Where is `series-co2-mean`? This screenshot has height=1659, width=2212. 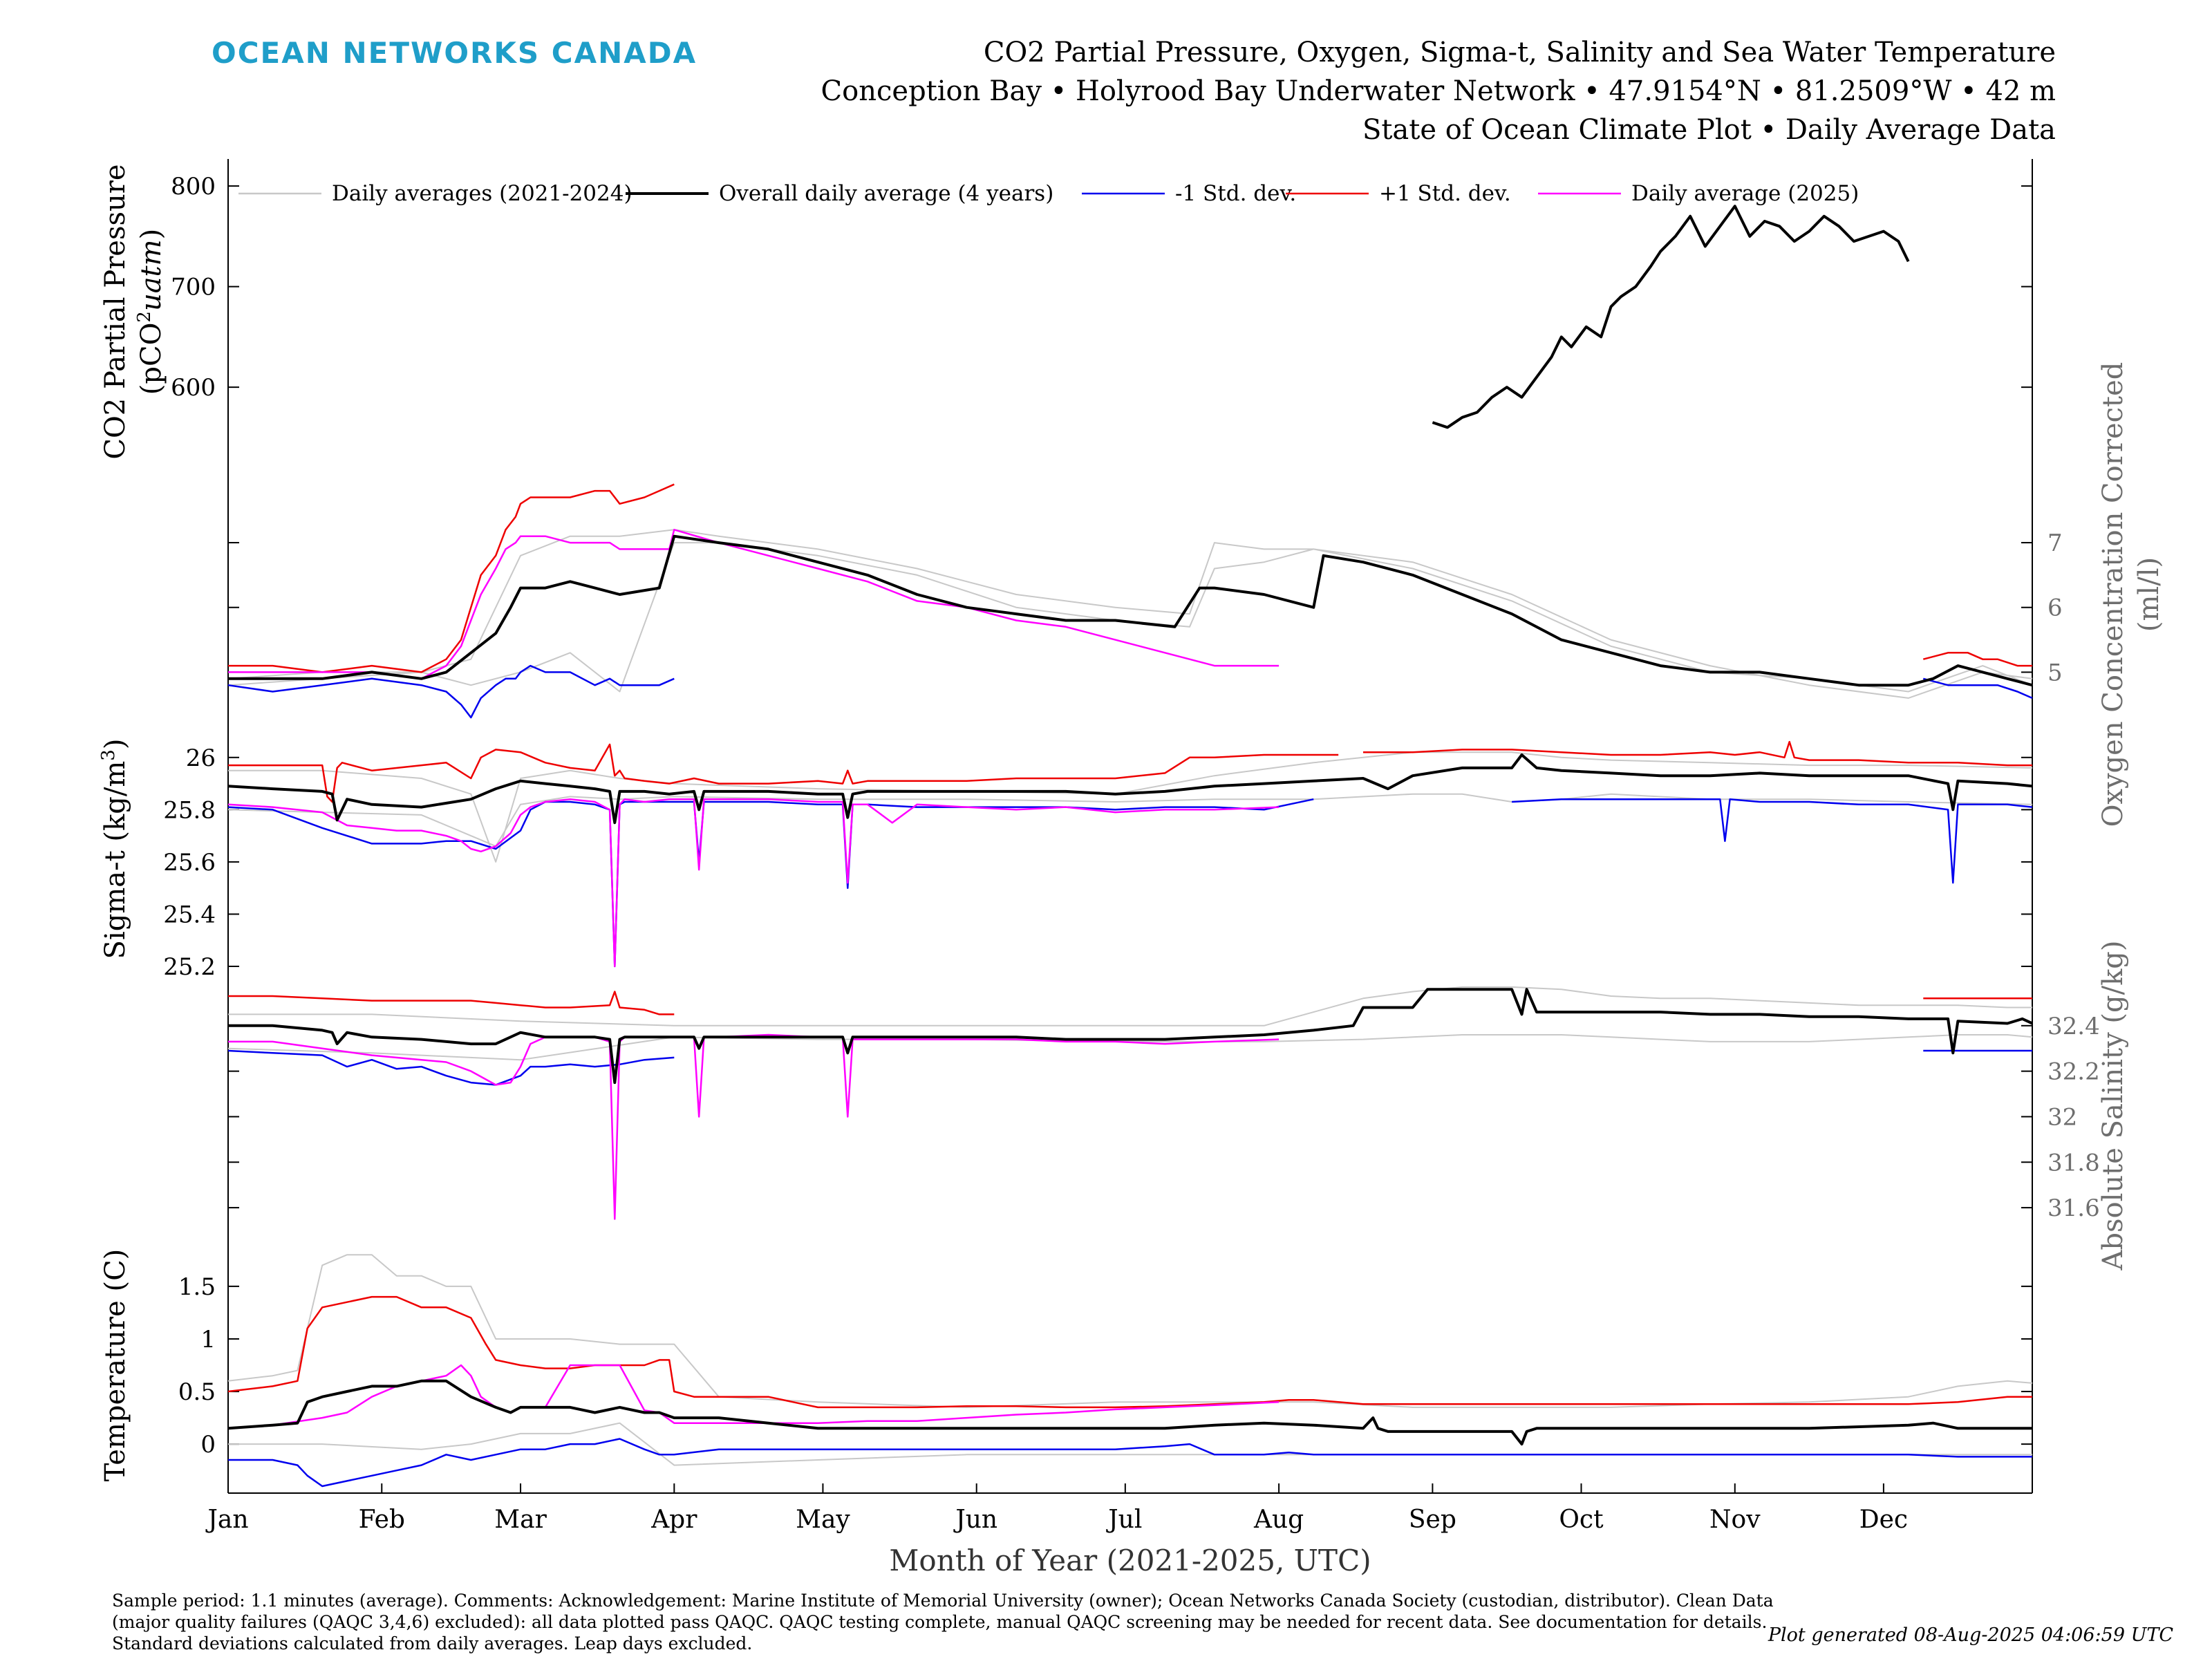 series-co2-mean is located at coordinates (1671, 317).